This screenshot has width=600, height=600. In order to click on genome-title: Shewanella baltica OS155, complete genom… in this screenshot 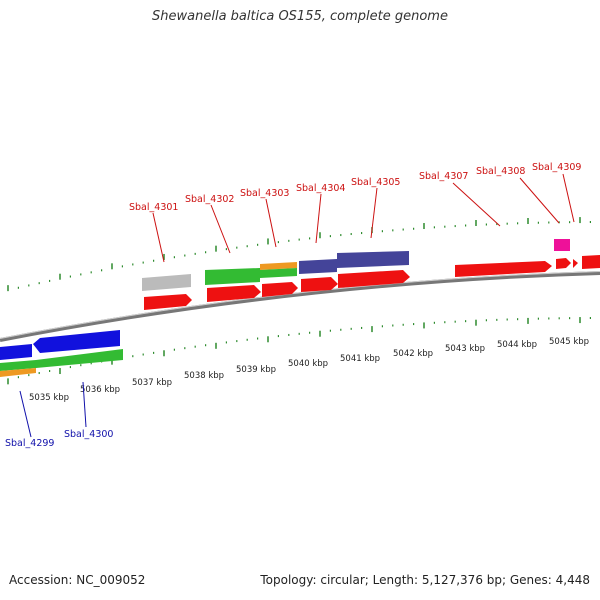, I will do `click(300, 16)`.